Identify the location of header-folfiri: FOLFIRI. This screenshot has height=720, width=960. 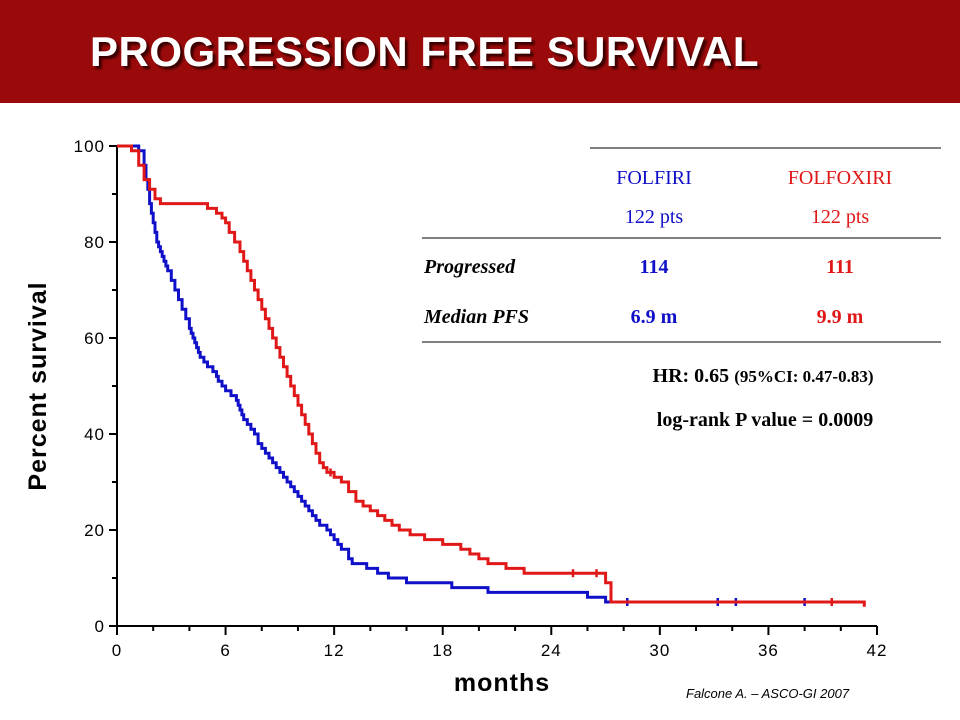
(654, 178).